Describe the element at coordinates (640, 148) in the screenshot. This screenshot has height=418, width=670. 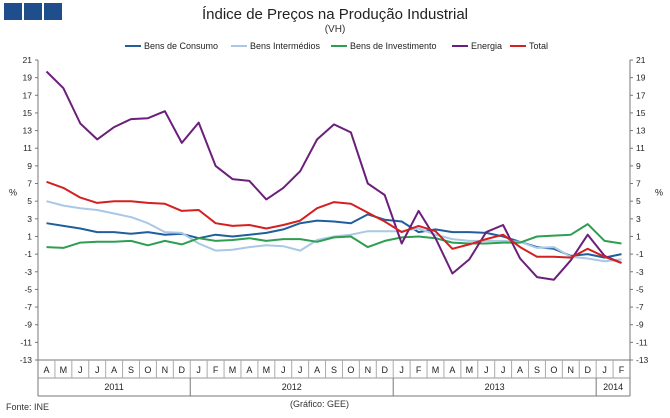
I see `y-tick-label-right: 11` at that location.